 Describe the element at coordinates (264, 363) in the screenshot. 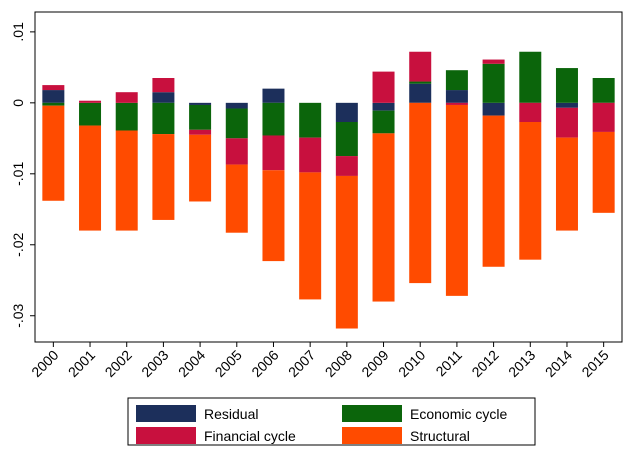

I see `x-tick-label: 2006` at that location.